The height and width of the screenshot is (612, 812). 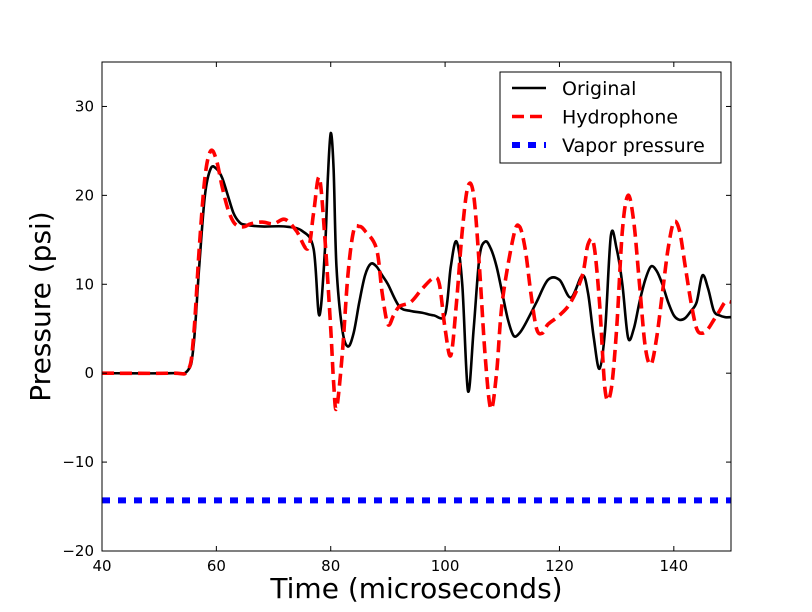 What do you see at coordinates (84, 195) in the screenshot?
I see `y-tick-label: 20` at bounding box center [84, 195].